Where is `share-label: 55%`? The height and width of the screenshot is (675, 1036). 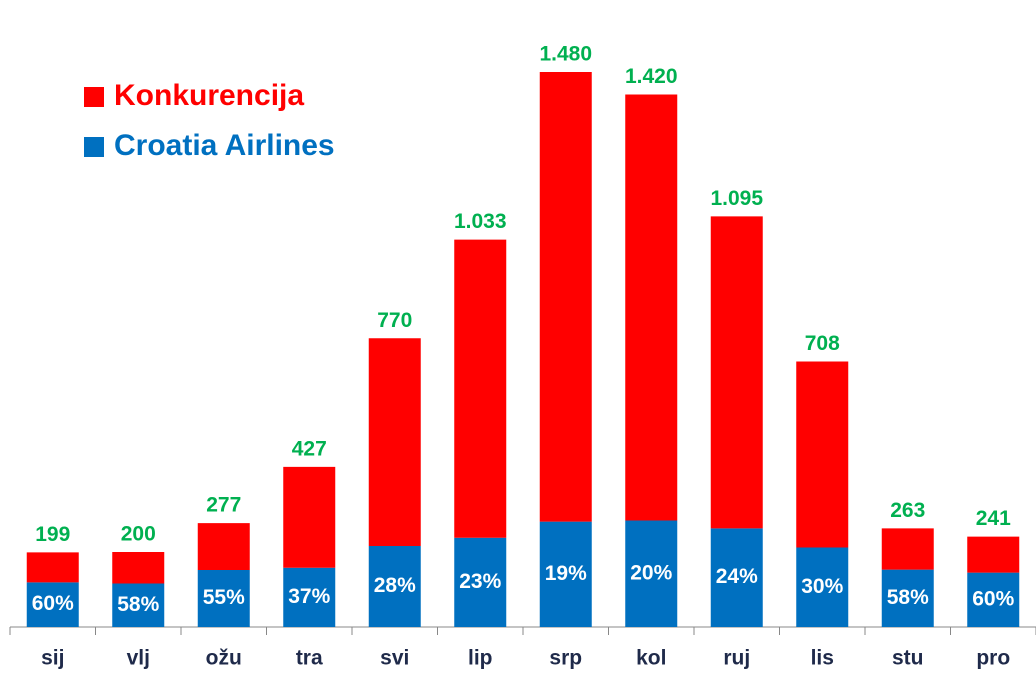 share-label: 55% is located at coordinates (224, 597).